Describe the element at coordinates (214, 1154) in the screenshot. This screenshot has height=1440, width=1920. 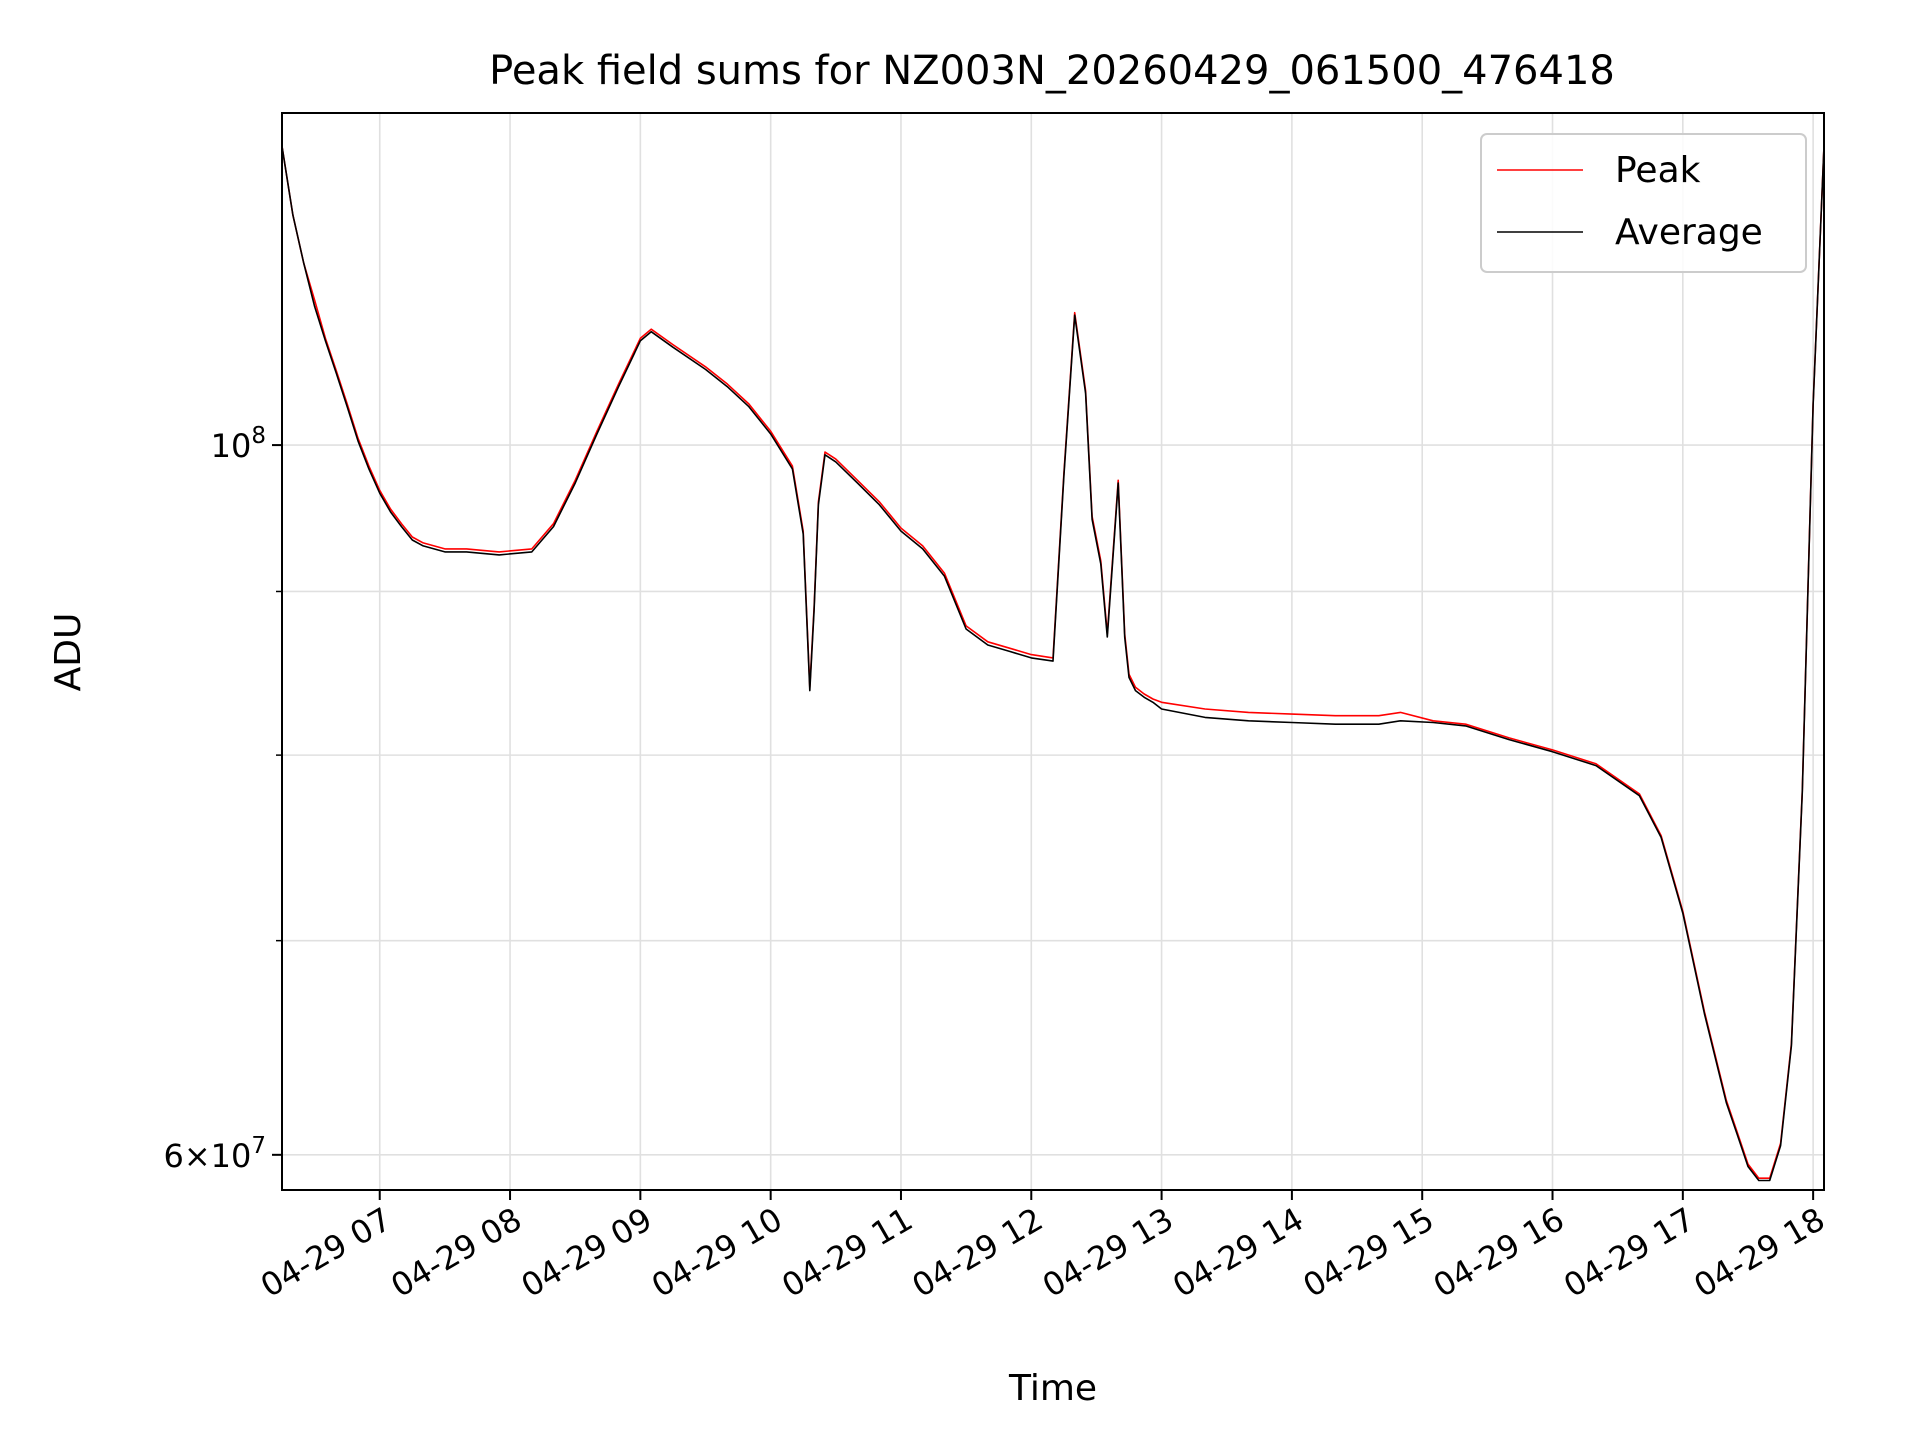
I see `y-tick-label: 6×107` at that location.